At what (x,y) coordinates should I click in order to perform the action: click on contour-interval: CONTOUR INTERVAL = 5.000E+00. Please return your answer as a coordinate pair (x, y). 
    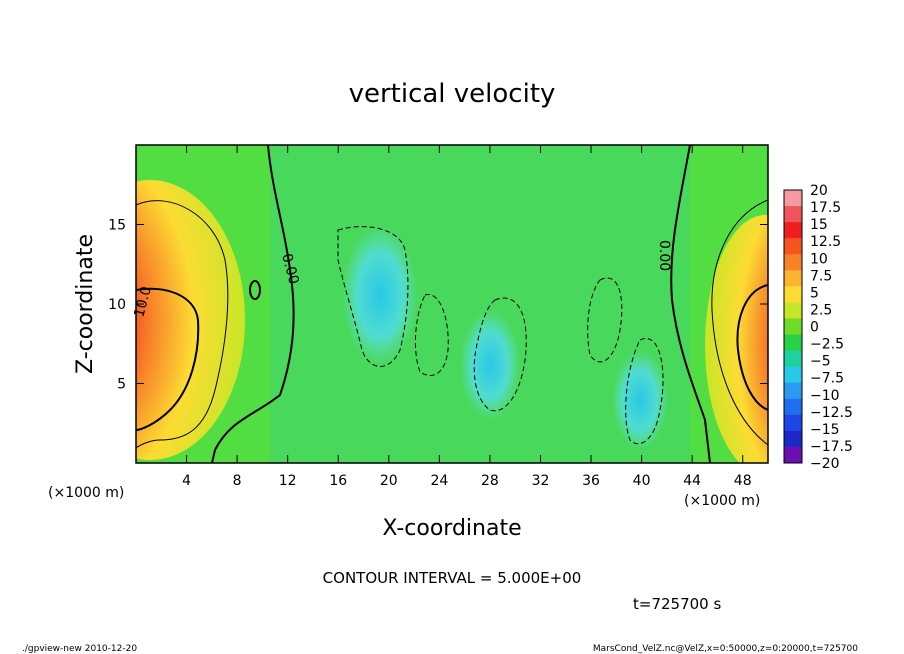
    Looking at the image, I should click on (452, 578).